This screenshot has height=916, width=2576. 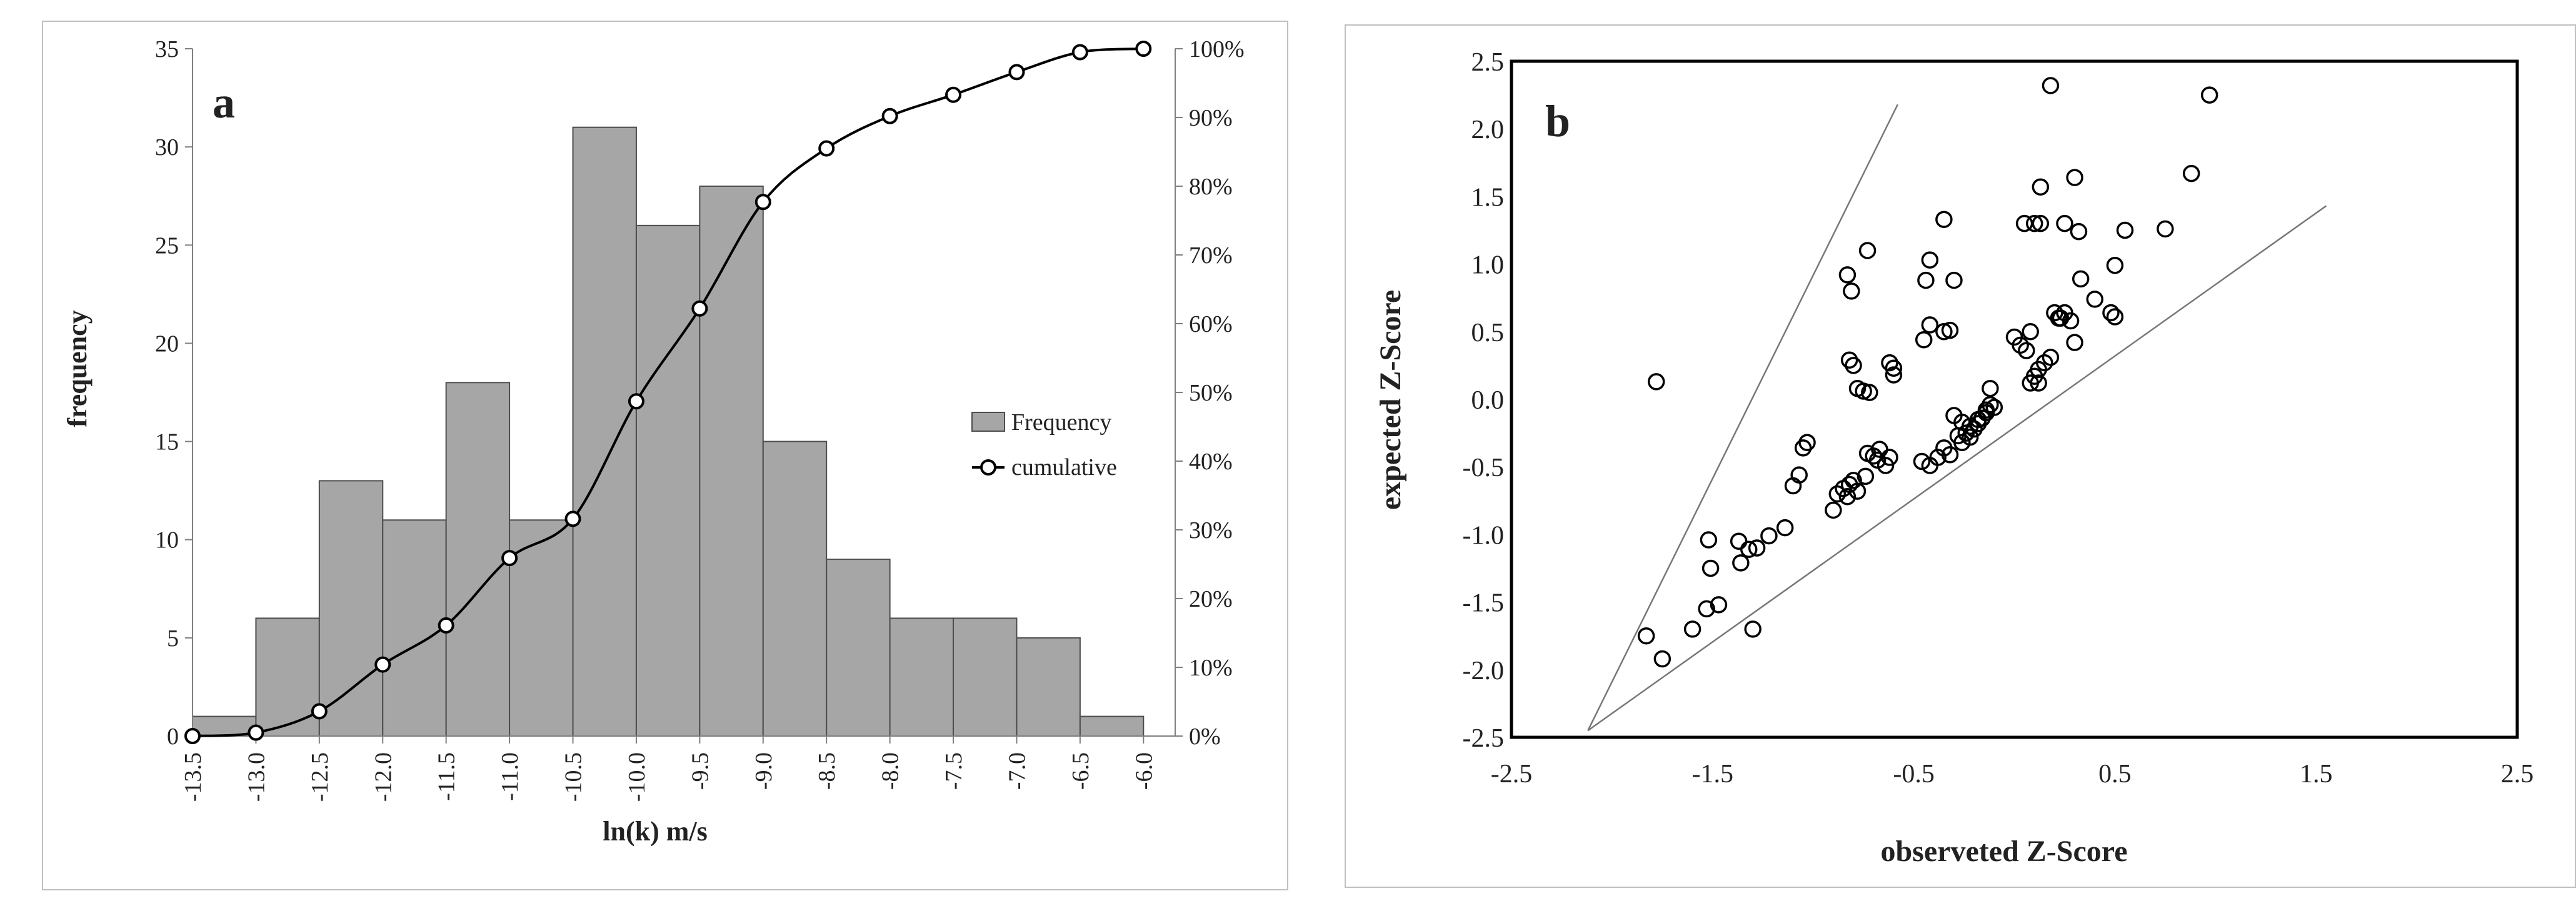 What do you see at coordinates (1484, 603) in the screenshot?
I see `scatter-y-tick-label: -1.5` at bounding box center [1484, 603].